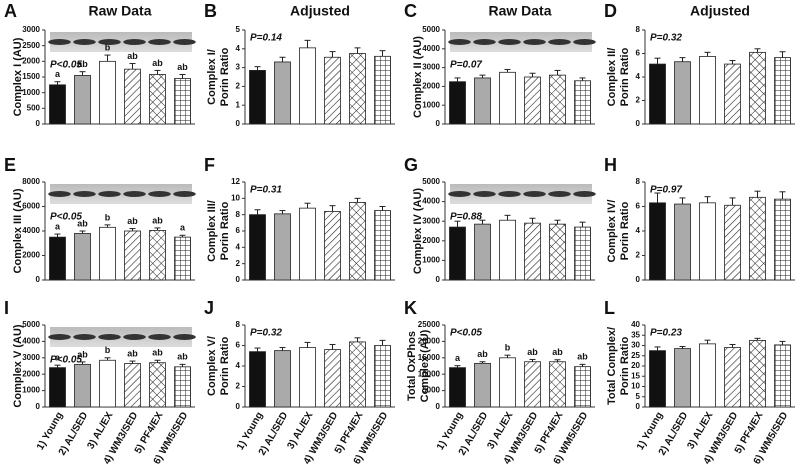  Describe the element at coordinates (238, 29) in the screenshot. I see `y-tick-label: 5` at that location.